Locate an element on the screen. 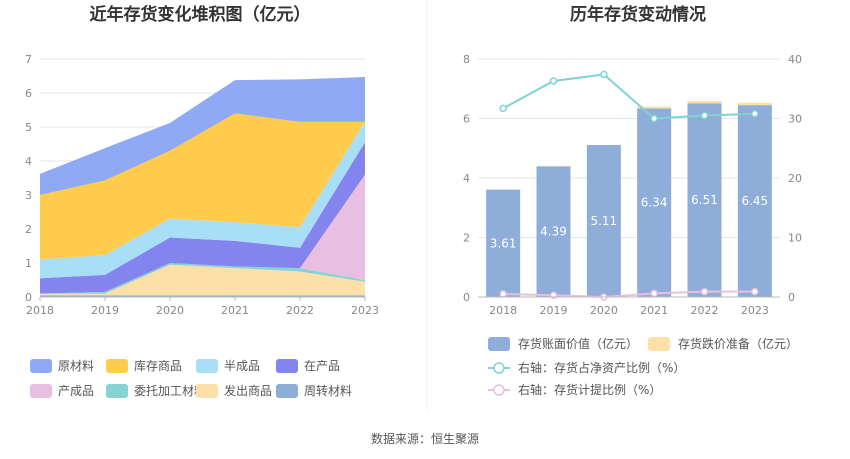 The width and height of the screenshot is (850, 459). area-半成品 is located at coordinates (202, 200).